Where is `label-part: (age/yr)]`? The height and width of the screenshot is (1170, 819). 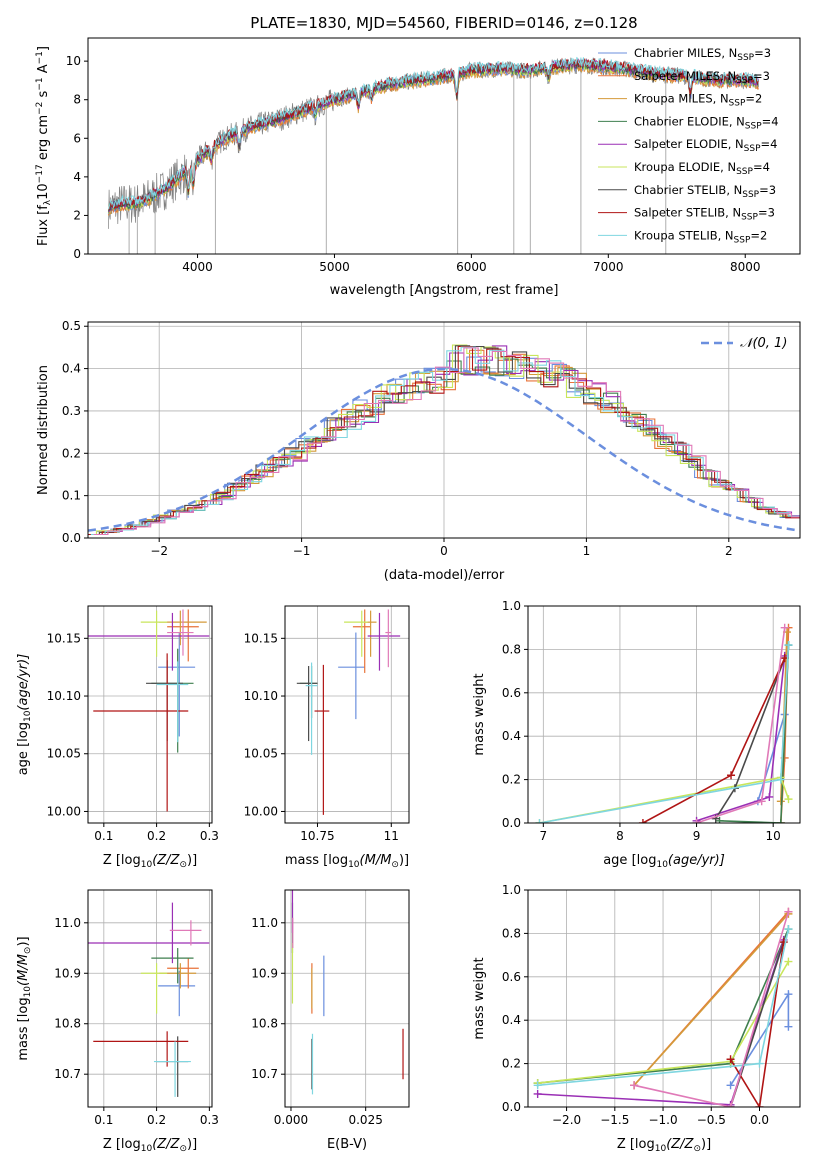
label-part: (age/yr)] is located at coordinates (696, 860).